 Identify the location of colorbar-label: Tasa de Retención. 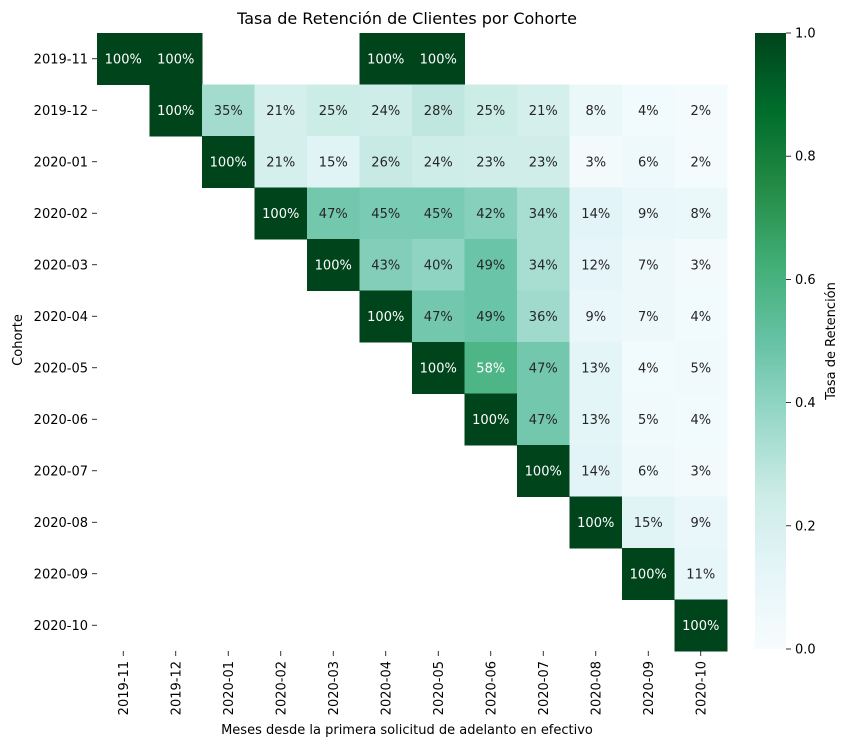
(831, 341).